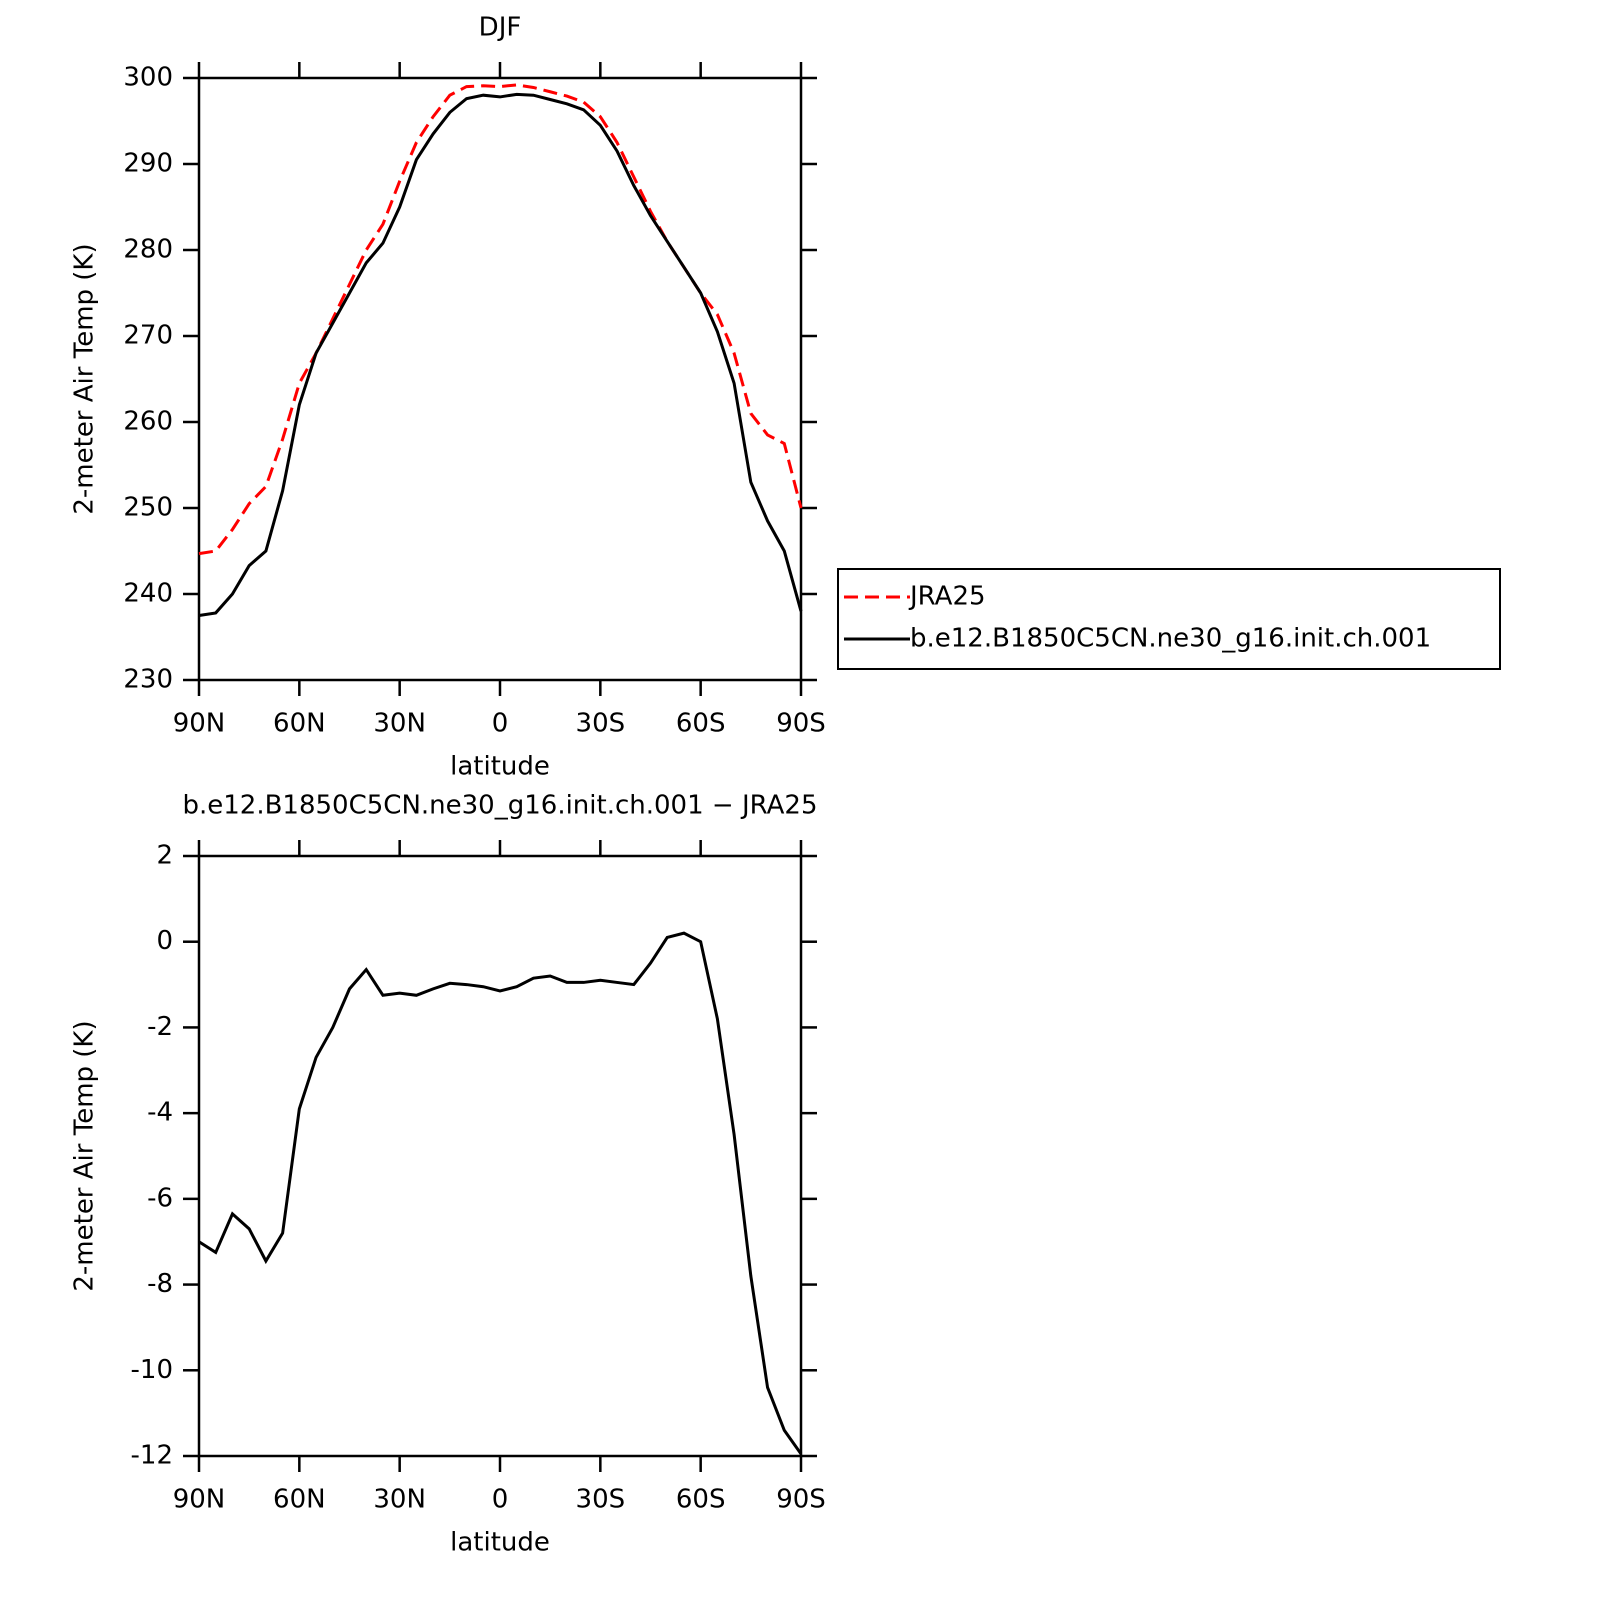 This screenshot has height=1608, width=1611. I want to click on legend-label: b.e12.B1850C5CN.ne30_g16.init.ch.001, so click(1170, 639).